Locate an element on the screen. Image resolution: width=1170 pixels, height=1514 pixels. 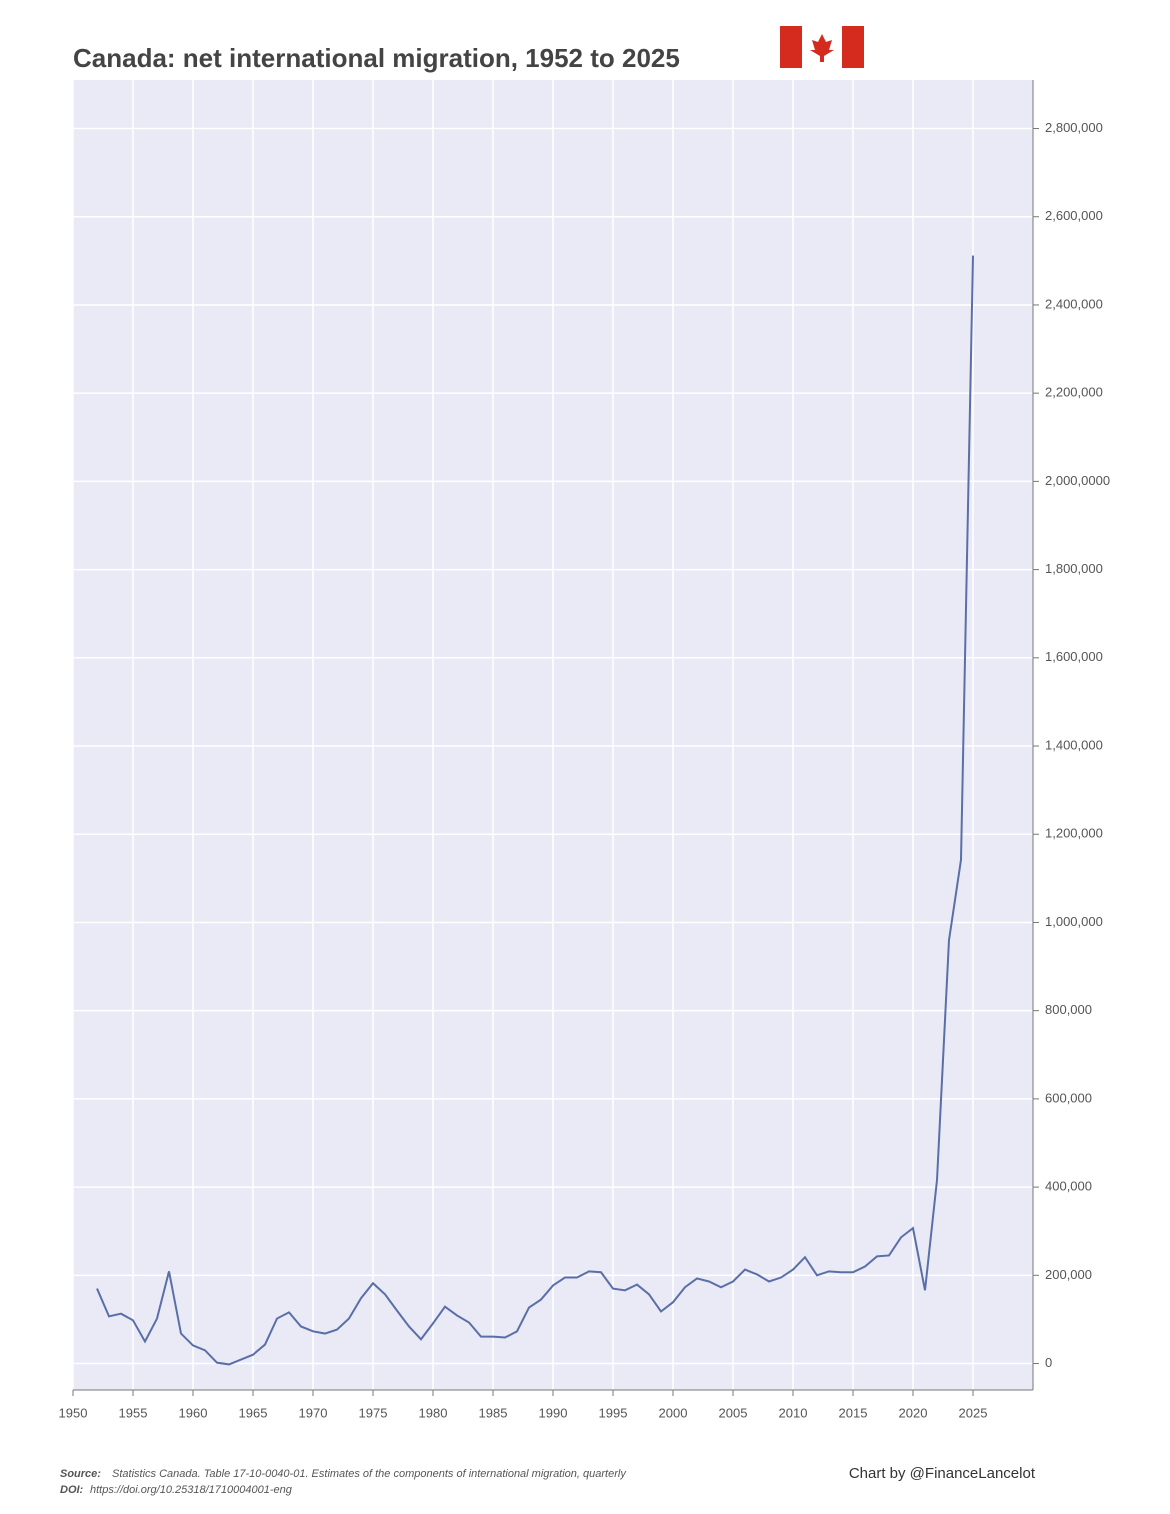
y-tick-label: 1,600,000 is located at coordinates (1074, 656).